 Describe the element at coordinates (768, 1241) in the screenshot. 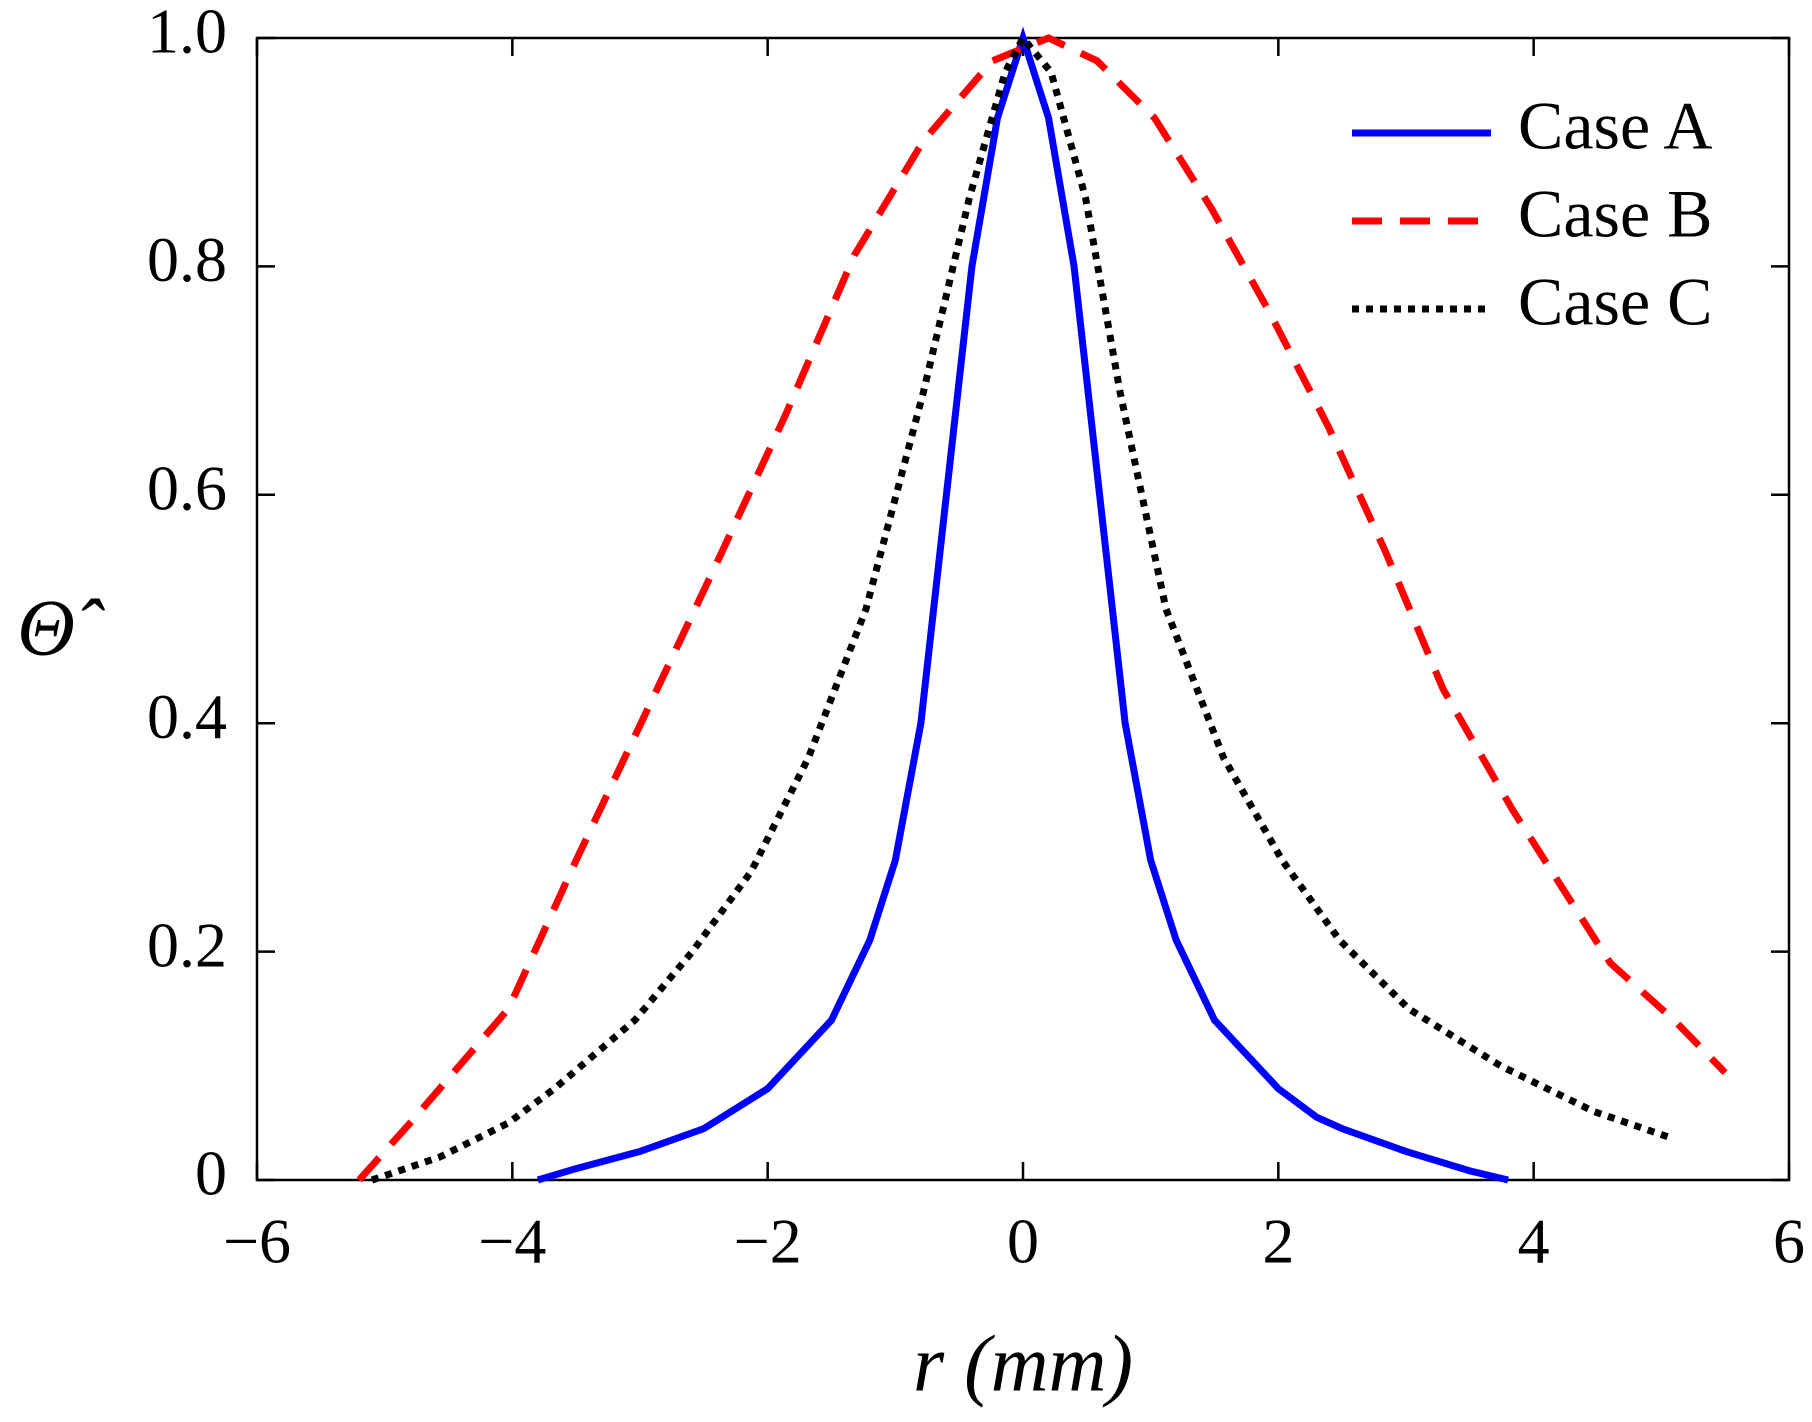

I see `x-tick-label: −2` at that location.